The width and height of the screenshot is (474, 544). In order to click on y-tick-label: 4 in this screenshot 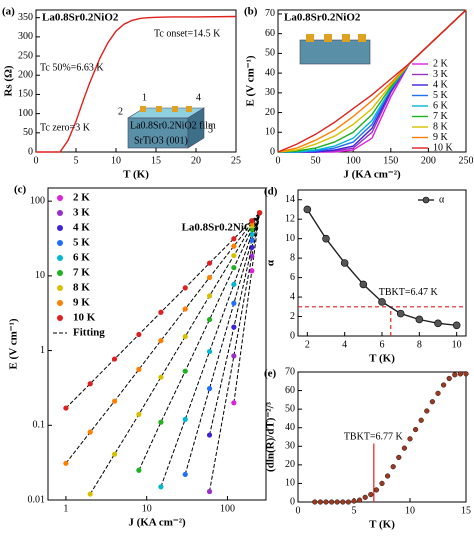, I will do `click(292, 296)`.